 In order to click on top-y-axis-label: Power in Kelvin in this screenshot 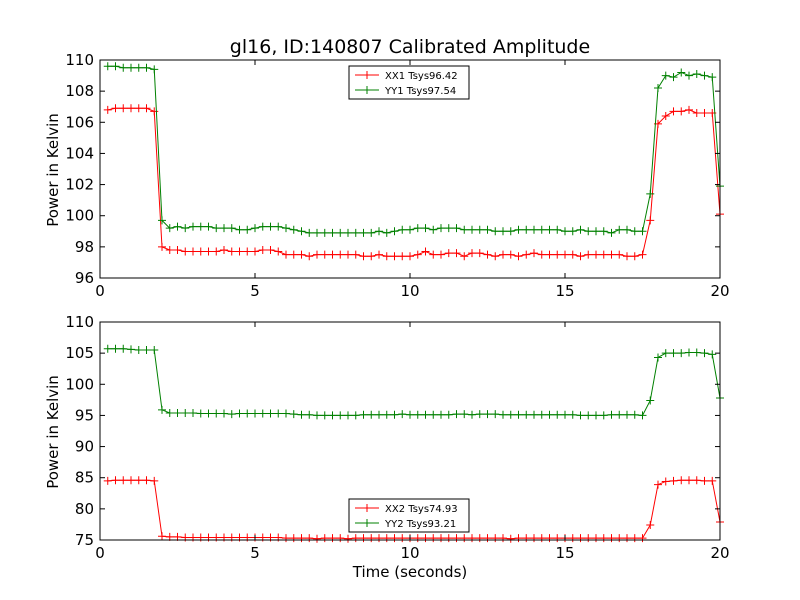, I will do `click(53, 170)`.